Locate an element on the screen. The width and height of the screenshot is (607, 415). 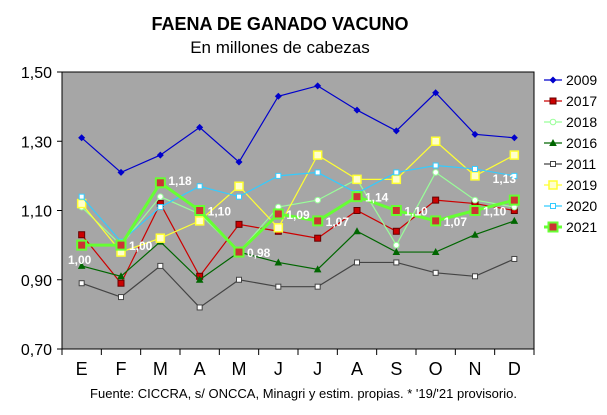
y-tick-label: 0,90 is located at coordinates (36, 281).